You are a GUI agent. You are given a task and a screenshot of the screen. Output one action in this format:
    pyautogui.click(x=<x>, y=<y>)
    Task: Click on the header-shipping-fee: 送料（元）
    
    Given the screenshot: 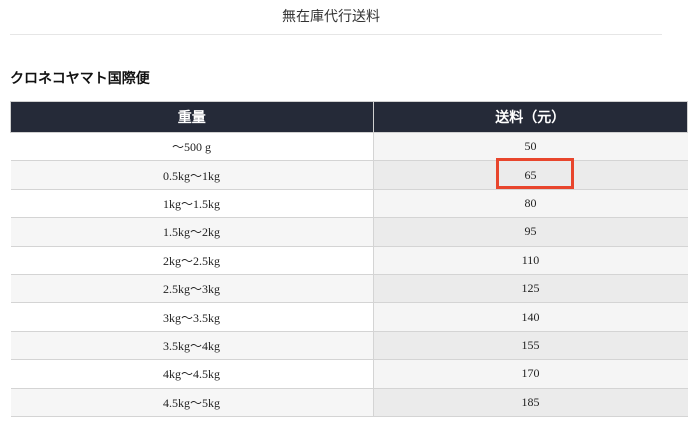 What is the action you would take?
    pyautogui.click(x=530, y=117)
    